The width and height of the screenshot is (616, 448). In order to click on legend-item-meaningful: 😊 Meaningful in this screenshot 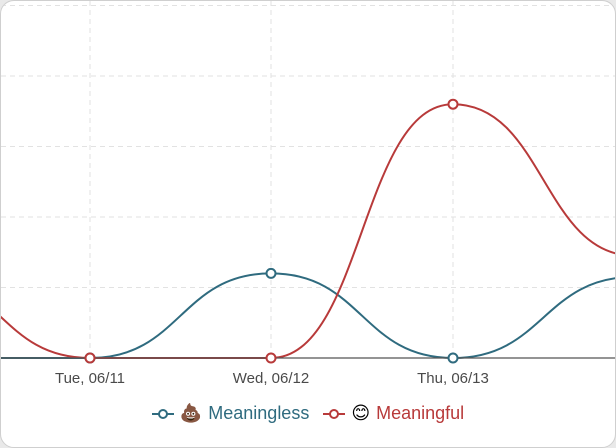, I will do `click(393, 413)`.